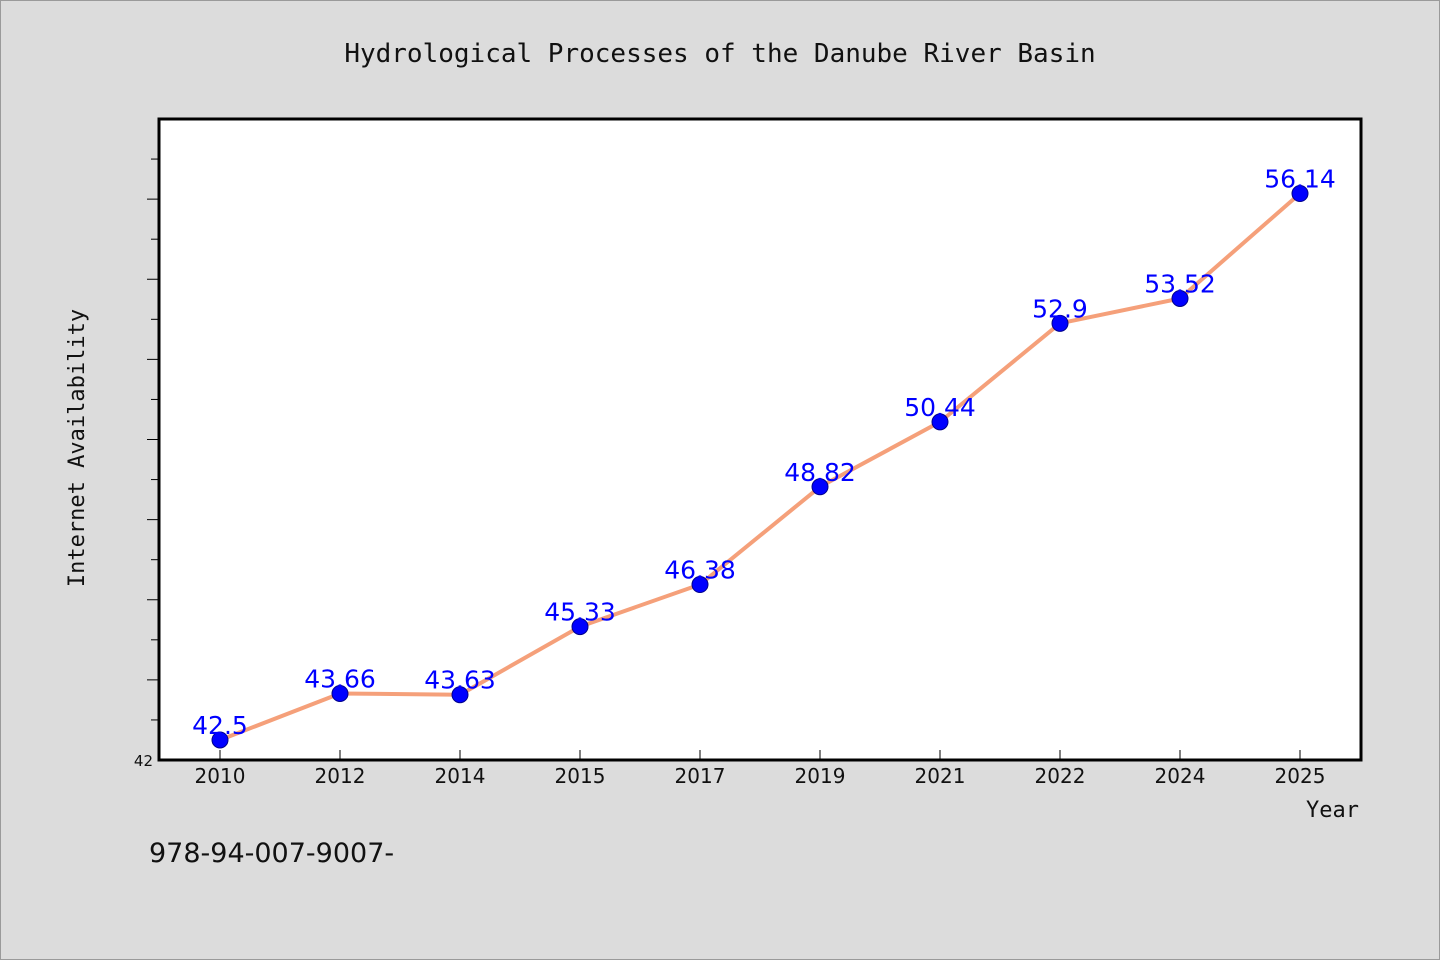 The height and width of the screenshot is (960, 1440). What do you see at coordinates (820, 472) in the screenshot?
I see `data-label: 48.82` at bounding box center [820, 472].